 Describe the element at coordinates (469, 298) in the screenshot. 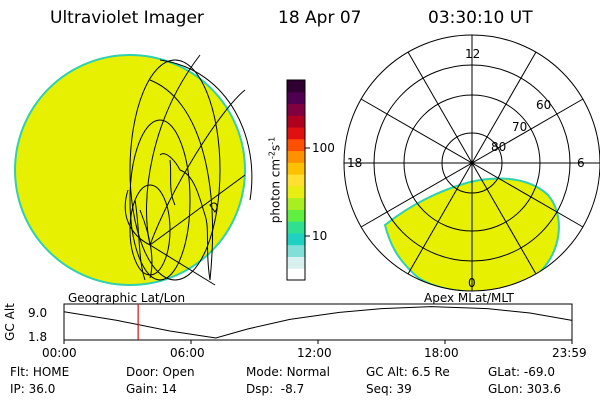

I see `right-panel-caption: Apex MLat/MLT` at that location.